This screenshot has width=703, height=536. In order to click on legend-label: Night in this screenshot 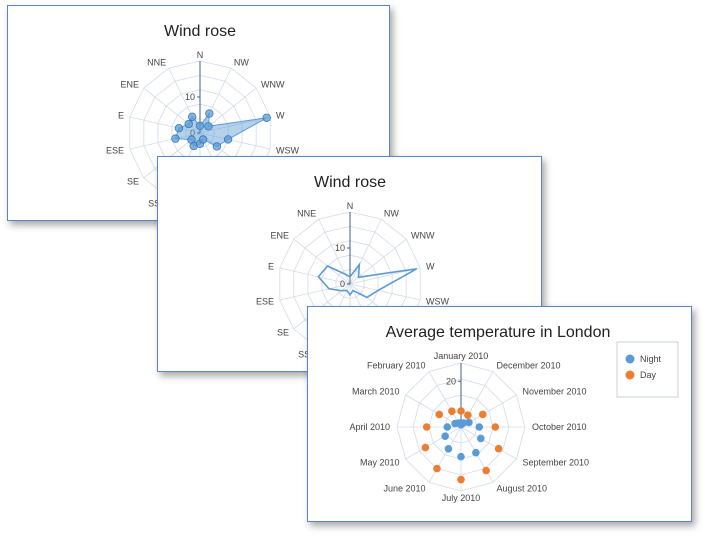, I will do `click(651, 359)`.